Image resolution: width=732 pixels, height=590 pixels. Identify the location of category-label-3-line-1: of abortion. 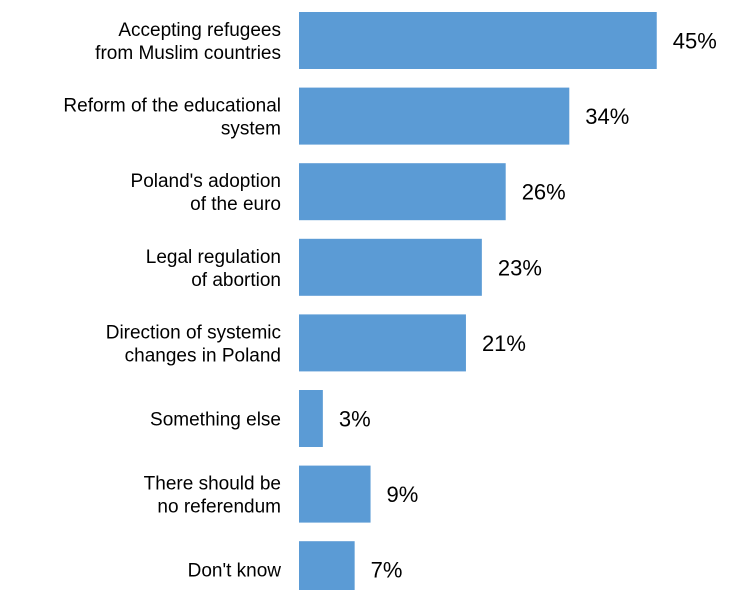
(236, 280).